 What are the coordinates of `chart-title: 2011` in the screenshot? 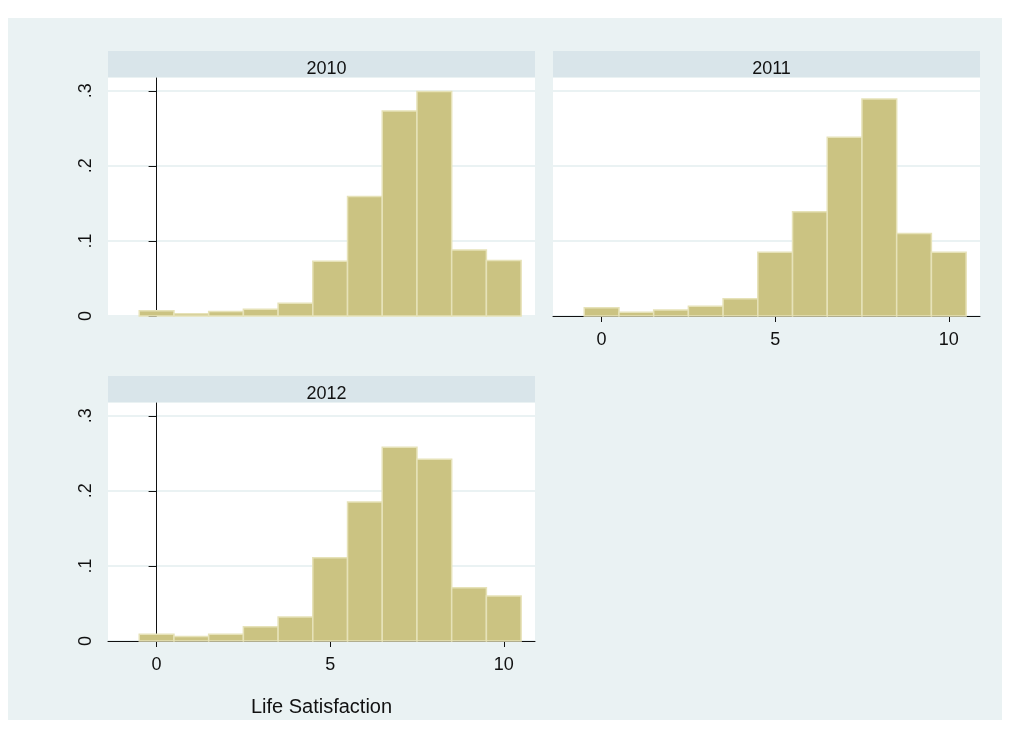 It's located at (771, 68).